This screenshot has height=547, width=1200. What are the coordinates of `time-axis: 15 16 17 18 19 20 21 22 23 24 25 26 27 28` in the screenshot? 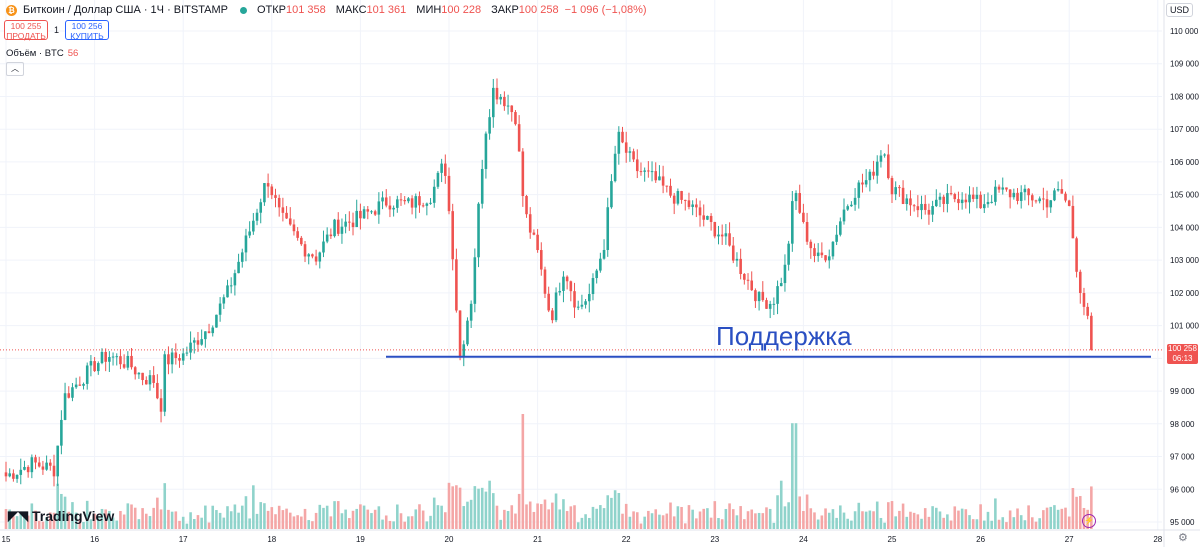 It's located at (600, 536).